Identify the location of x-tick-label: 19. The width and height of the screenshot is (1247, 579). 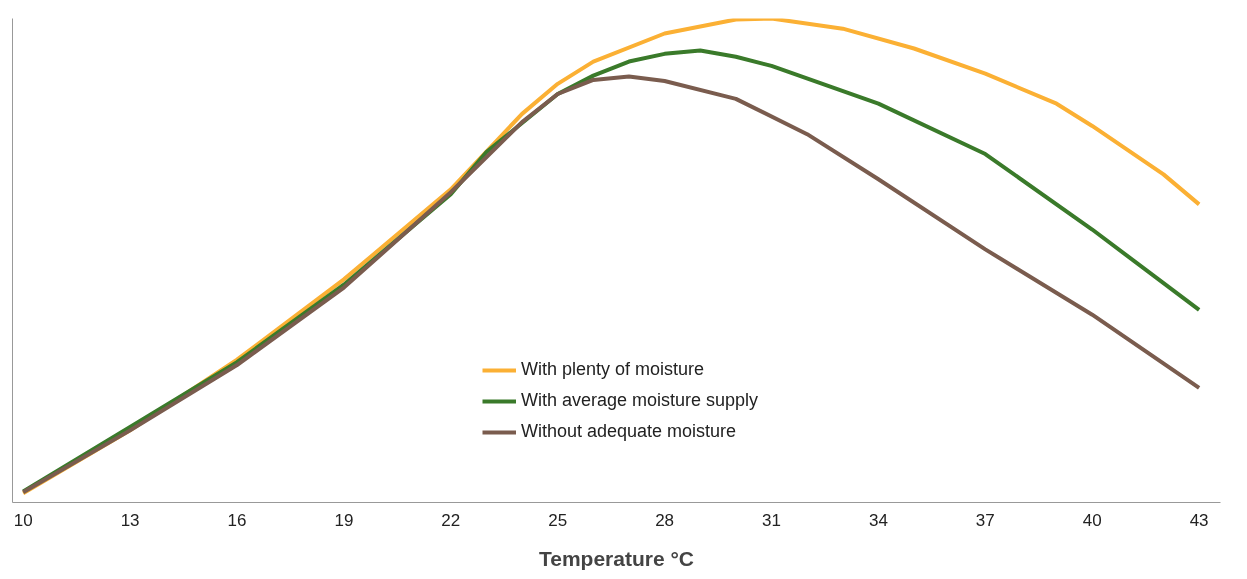
(344, 520).